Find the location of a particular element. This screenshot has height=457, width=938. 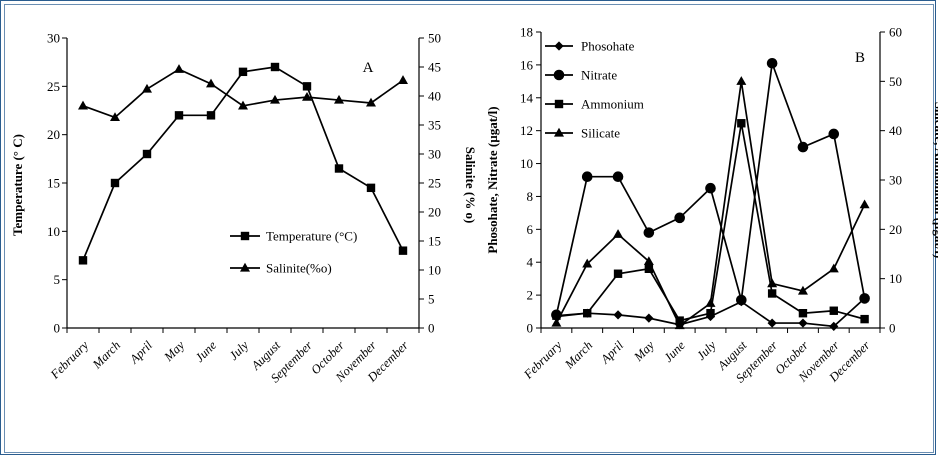

panel-label: B is located at coordinates (860, 58).